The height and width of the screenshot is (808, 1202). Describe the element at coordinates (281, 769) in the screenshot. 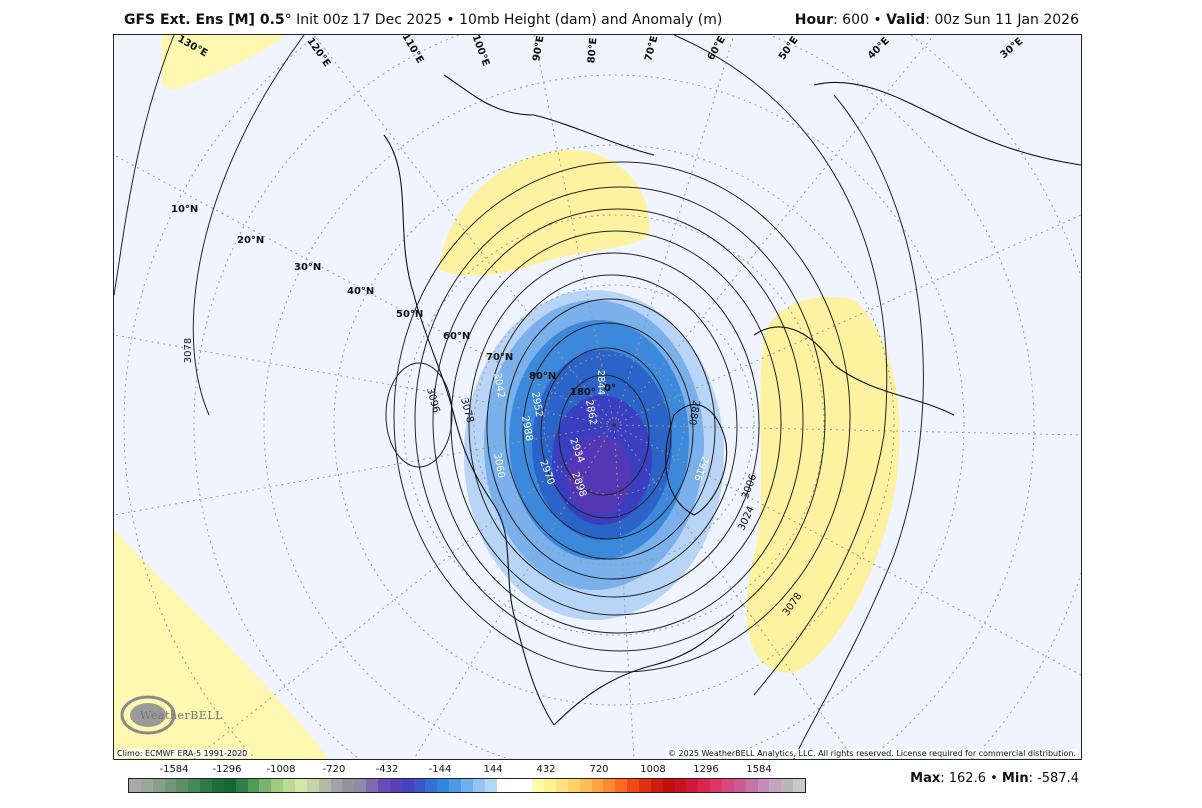

I see `colorbar-tick: -1008` at that location.